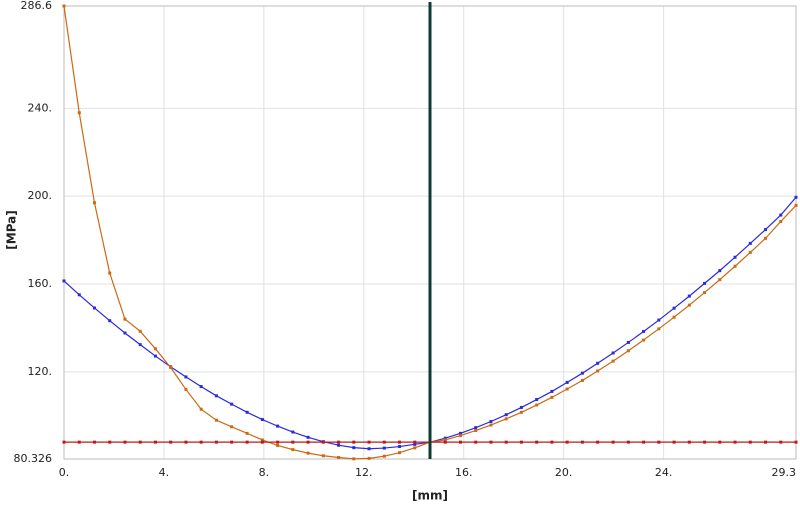 The height and width of the screenshot is (513, 800). Describe the element at coordinates (37, 6) in the screenshot. I see `y-tick-label: 286.6` at that location.